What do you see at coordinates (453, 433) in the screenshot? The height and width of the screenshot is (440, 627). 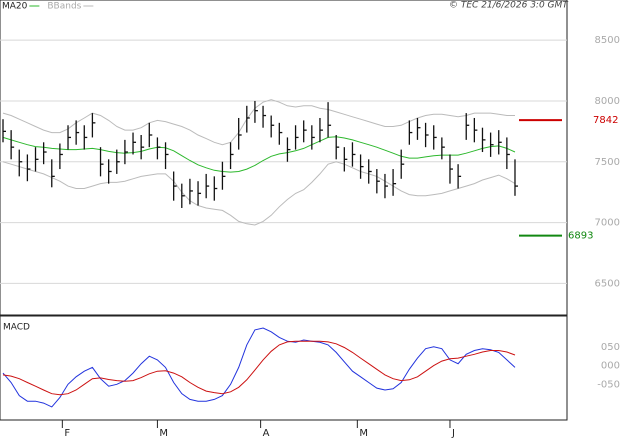 I see `x-tick-label: J` at bounding box center [453, 433].